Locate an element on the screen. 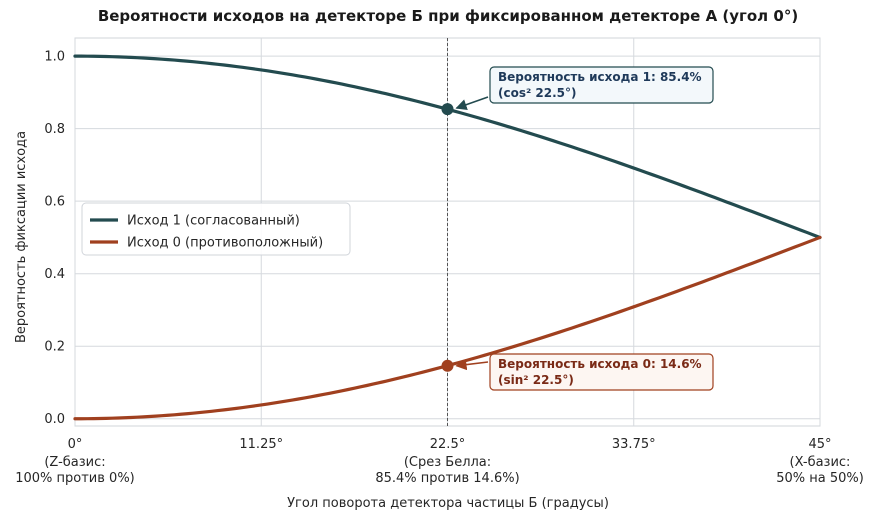  x-tick-label: 22.5° is located at coordinates (447, 444).